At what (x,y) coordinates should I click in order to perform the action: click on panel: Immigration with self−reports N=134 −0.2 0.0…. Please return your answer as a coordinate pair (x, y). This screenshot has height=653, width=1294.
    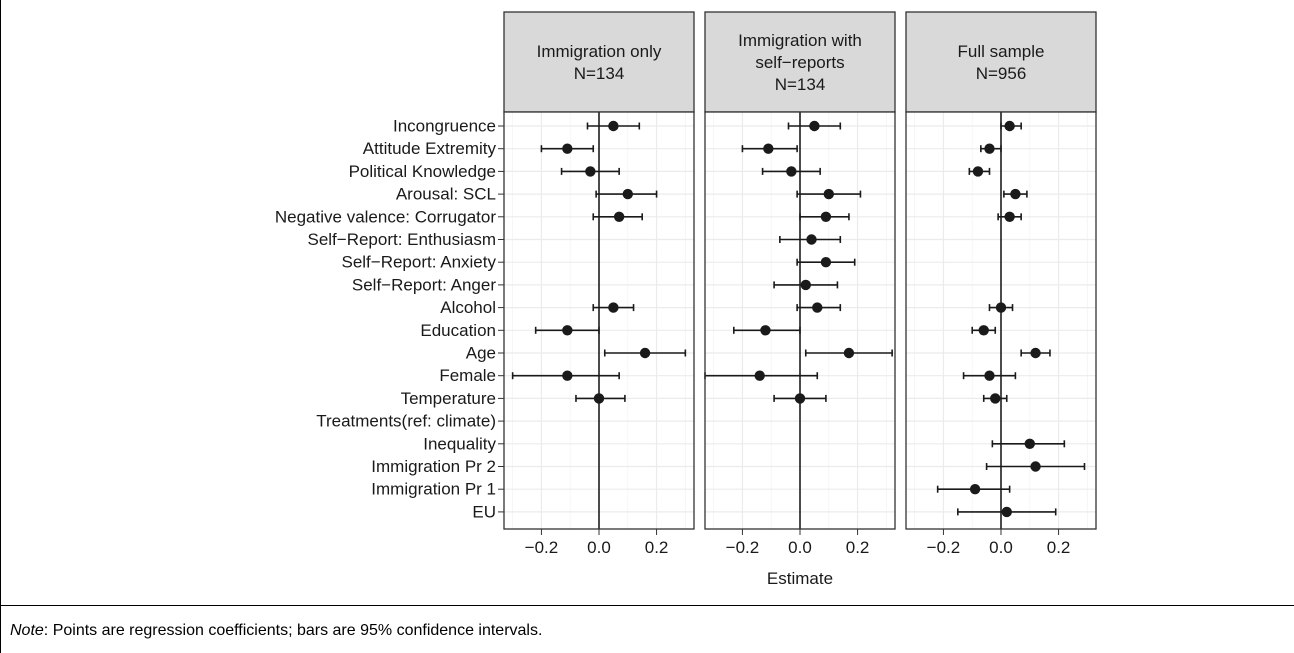
    Looking at the image, I should click on (800, 284).